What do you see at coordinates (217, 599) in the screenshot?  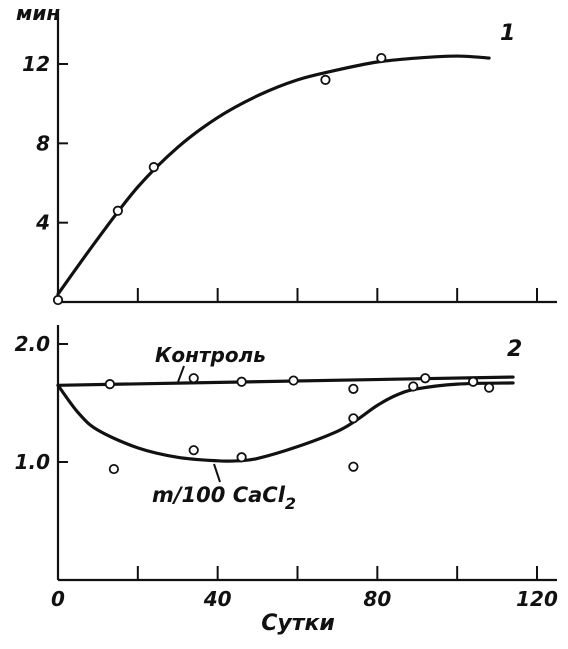 I see `panel2-x-tick-label: 40` at bounding box center [217, 599].